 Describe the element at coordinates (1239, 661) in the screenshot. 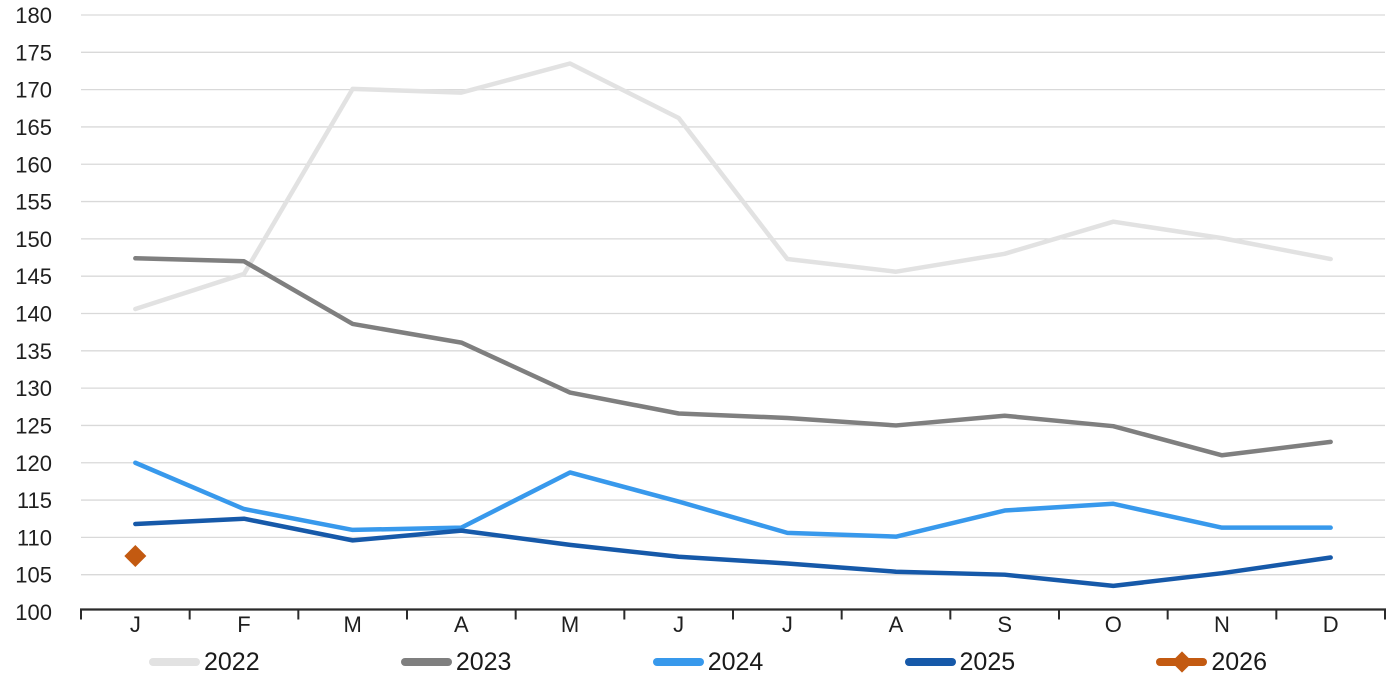

I see `legend-label-2026: 2026` at that location.